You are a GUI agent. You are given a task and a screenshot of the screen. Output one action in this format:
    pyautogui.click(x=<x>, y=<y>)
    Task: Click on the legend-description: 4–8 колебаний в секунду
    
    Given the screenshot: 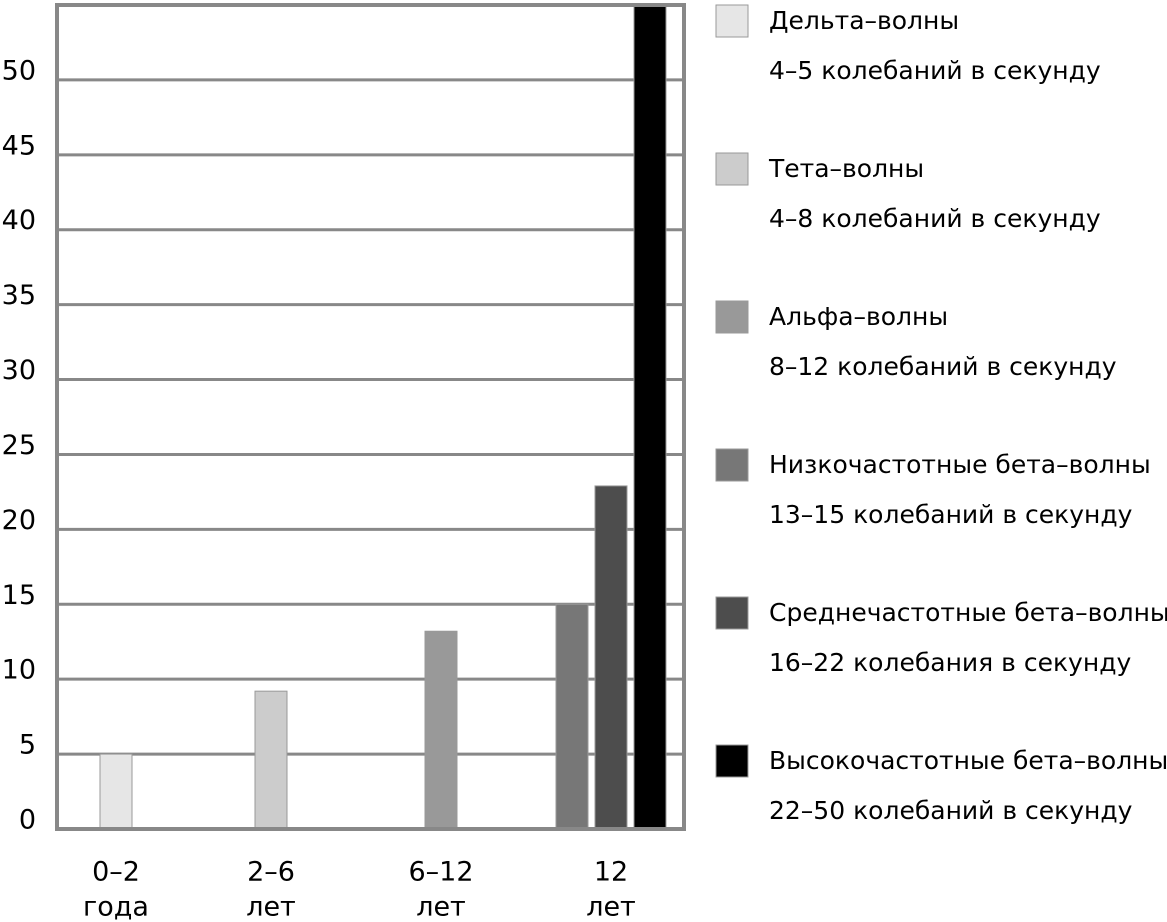 What is the action you would take?
    pyautogui.click(x=935, y=218)
    